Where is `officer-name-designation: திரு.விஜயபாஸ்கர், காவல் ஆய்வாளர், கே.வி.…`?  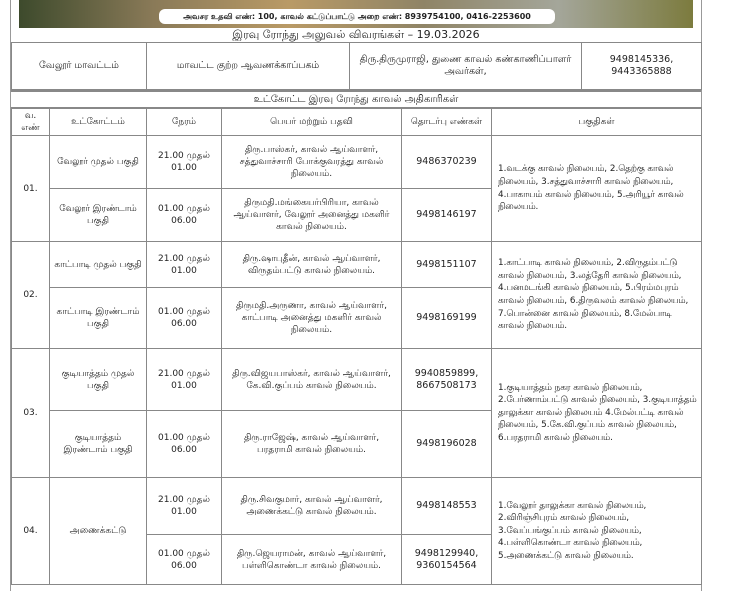 officer-name-designation: திரு.விஜயபாஸ்கர், காவல் ஆய்வாளர், கே.வி.… is located at coordinates (311, 379).